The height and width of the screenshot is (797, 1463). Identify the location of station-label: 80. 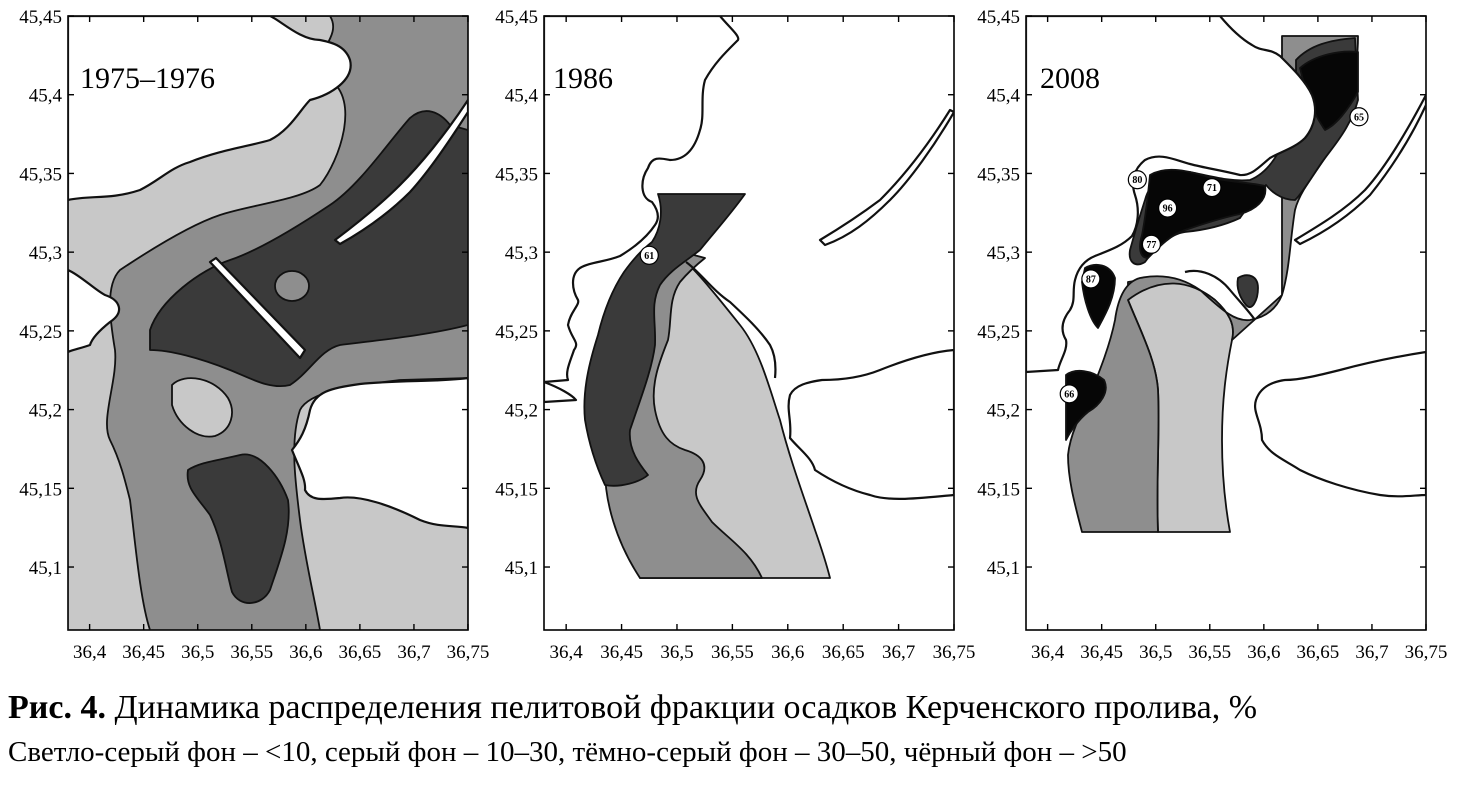
(1137, 180).